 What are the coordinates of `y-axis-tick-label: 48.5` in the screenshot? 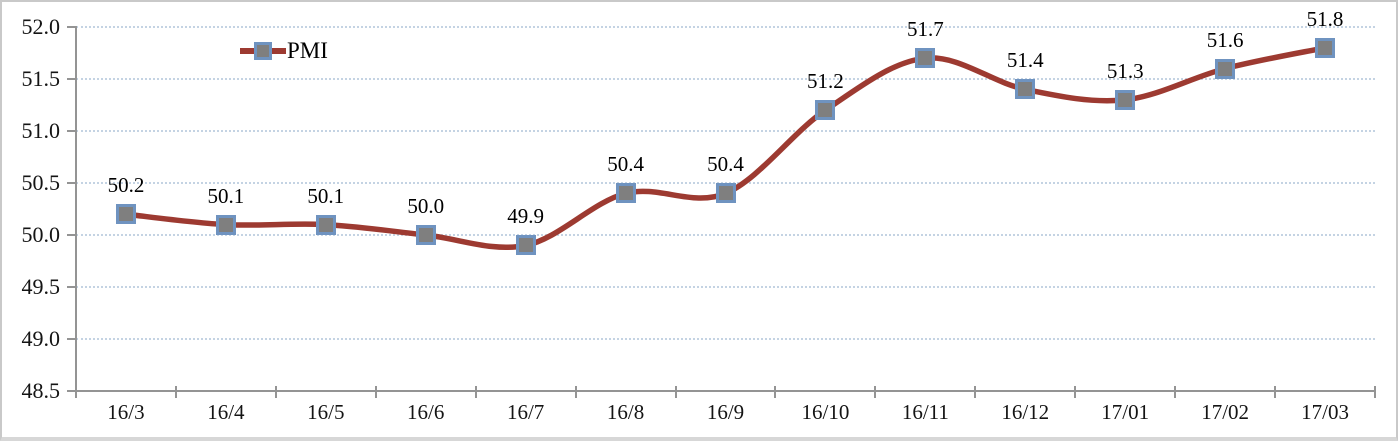 It's located at (41, 390).